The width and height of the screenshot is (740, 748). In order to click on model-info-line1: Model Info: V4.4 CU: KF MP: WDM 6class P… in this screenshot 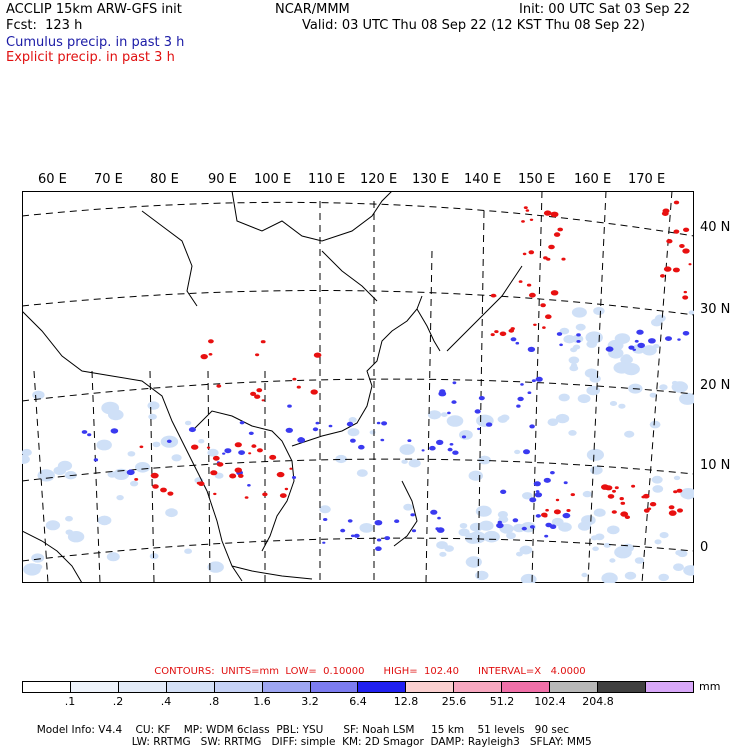, I will do `click(299, 724)`.